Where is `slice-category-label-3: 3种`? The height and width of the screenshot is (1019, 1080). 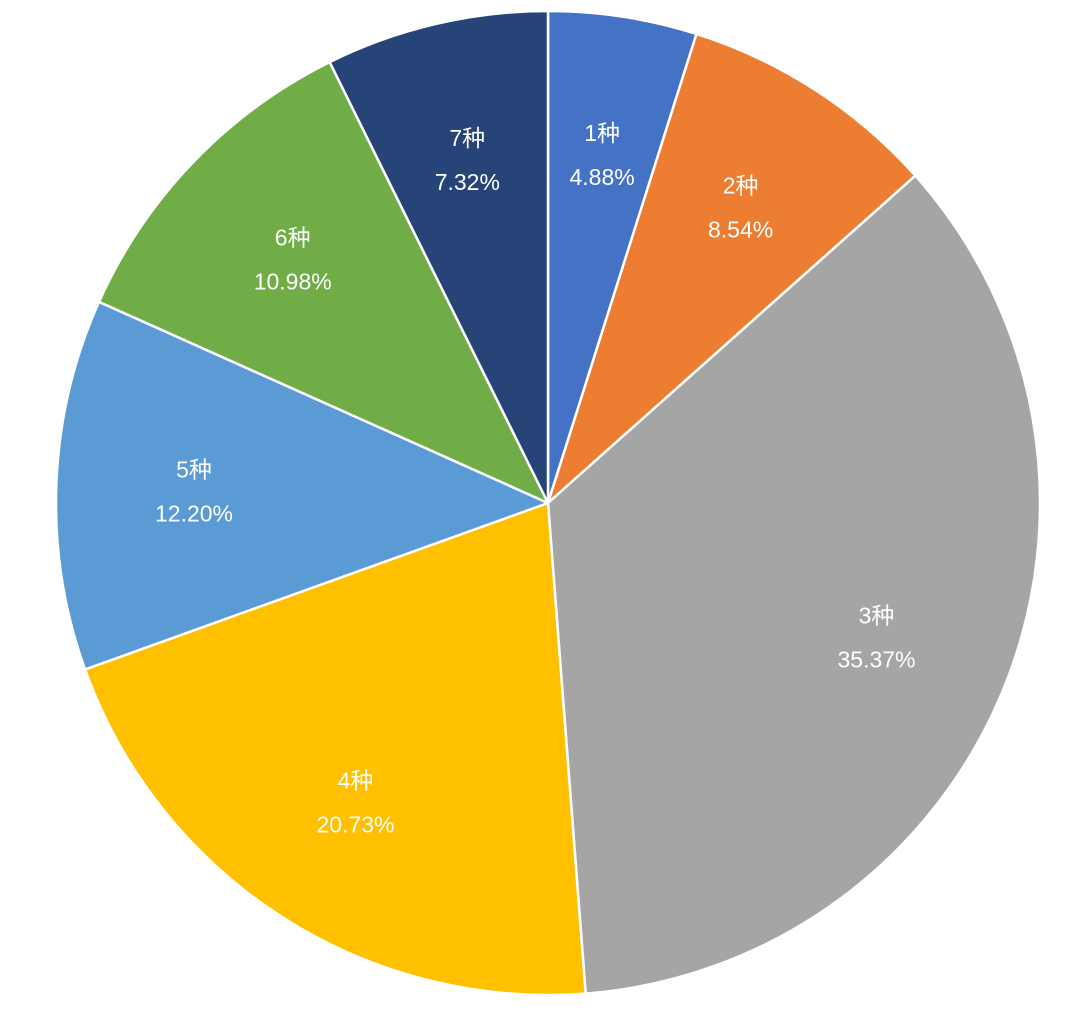 slice-category-label-3: 3种 is located at coordinates (877, 615).